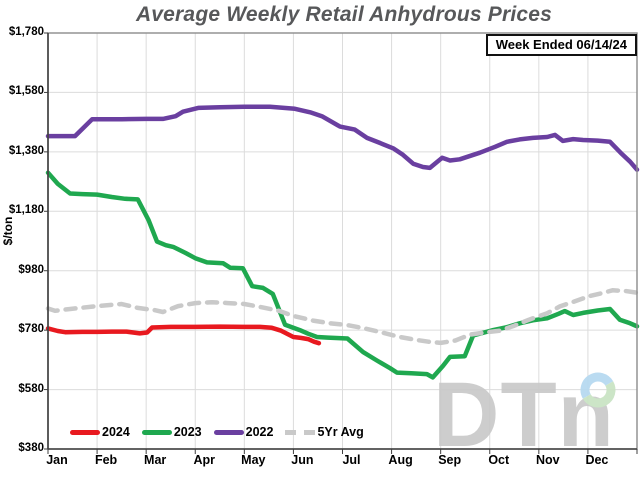  What do you see at coordinates (26, 91) in the screenshot?
I see `y-tick-label: $1,580` at bounding box center [26, 91].